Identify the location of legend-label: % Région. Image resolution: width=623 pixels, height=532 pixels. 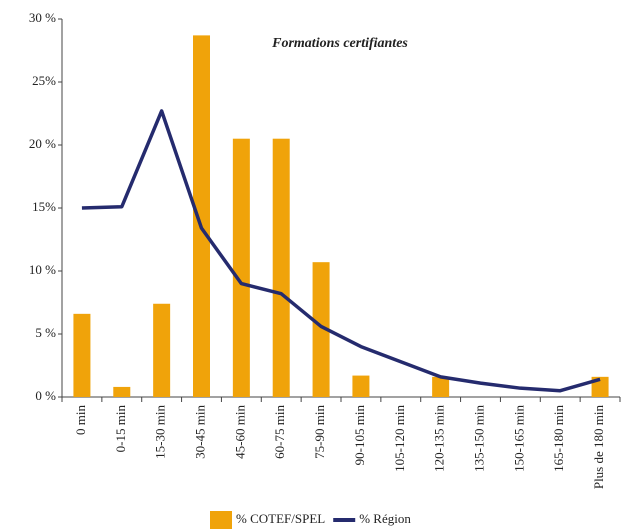
(385, 518).